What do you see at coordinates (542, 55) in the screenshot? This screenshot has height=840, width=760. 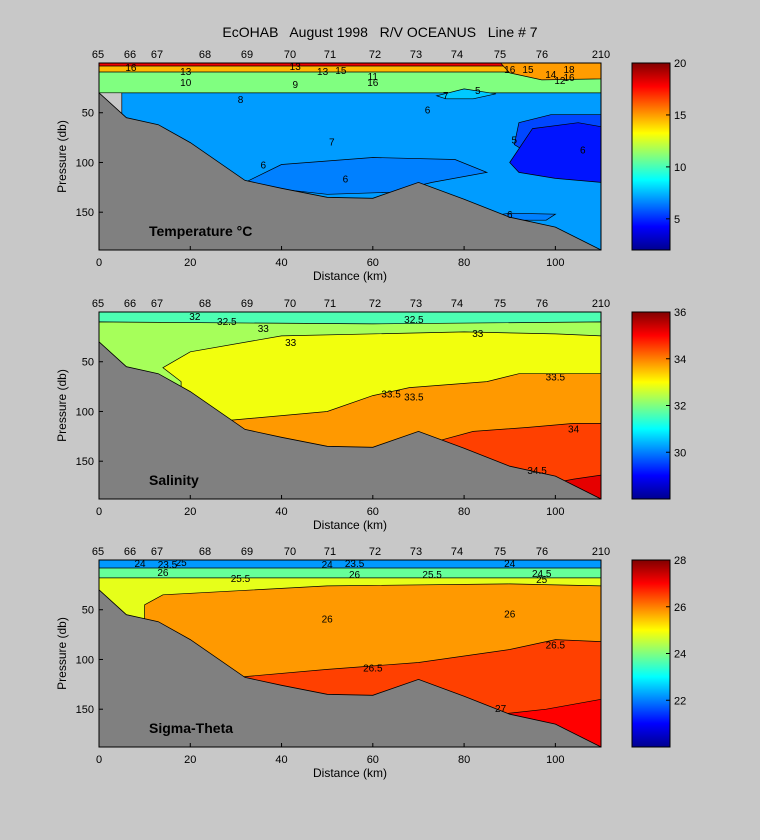 I see `station-label: 76` at bounding box center [542, 55].